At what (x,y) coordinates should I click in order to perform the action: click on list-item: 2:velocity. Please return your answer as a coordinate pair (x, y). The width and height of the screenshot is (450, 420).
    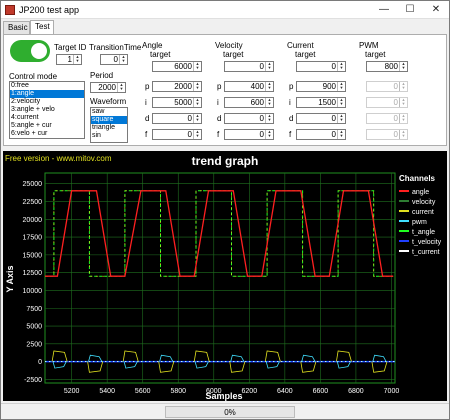
    Looking at the image, I should click on (26, 101).